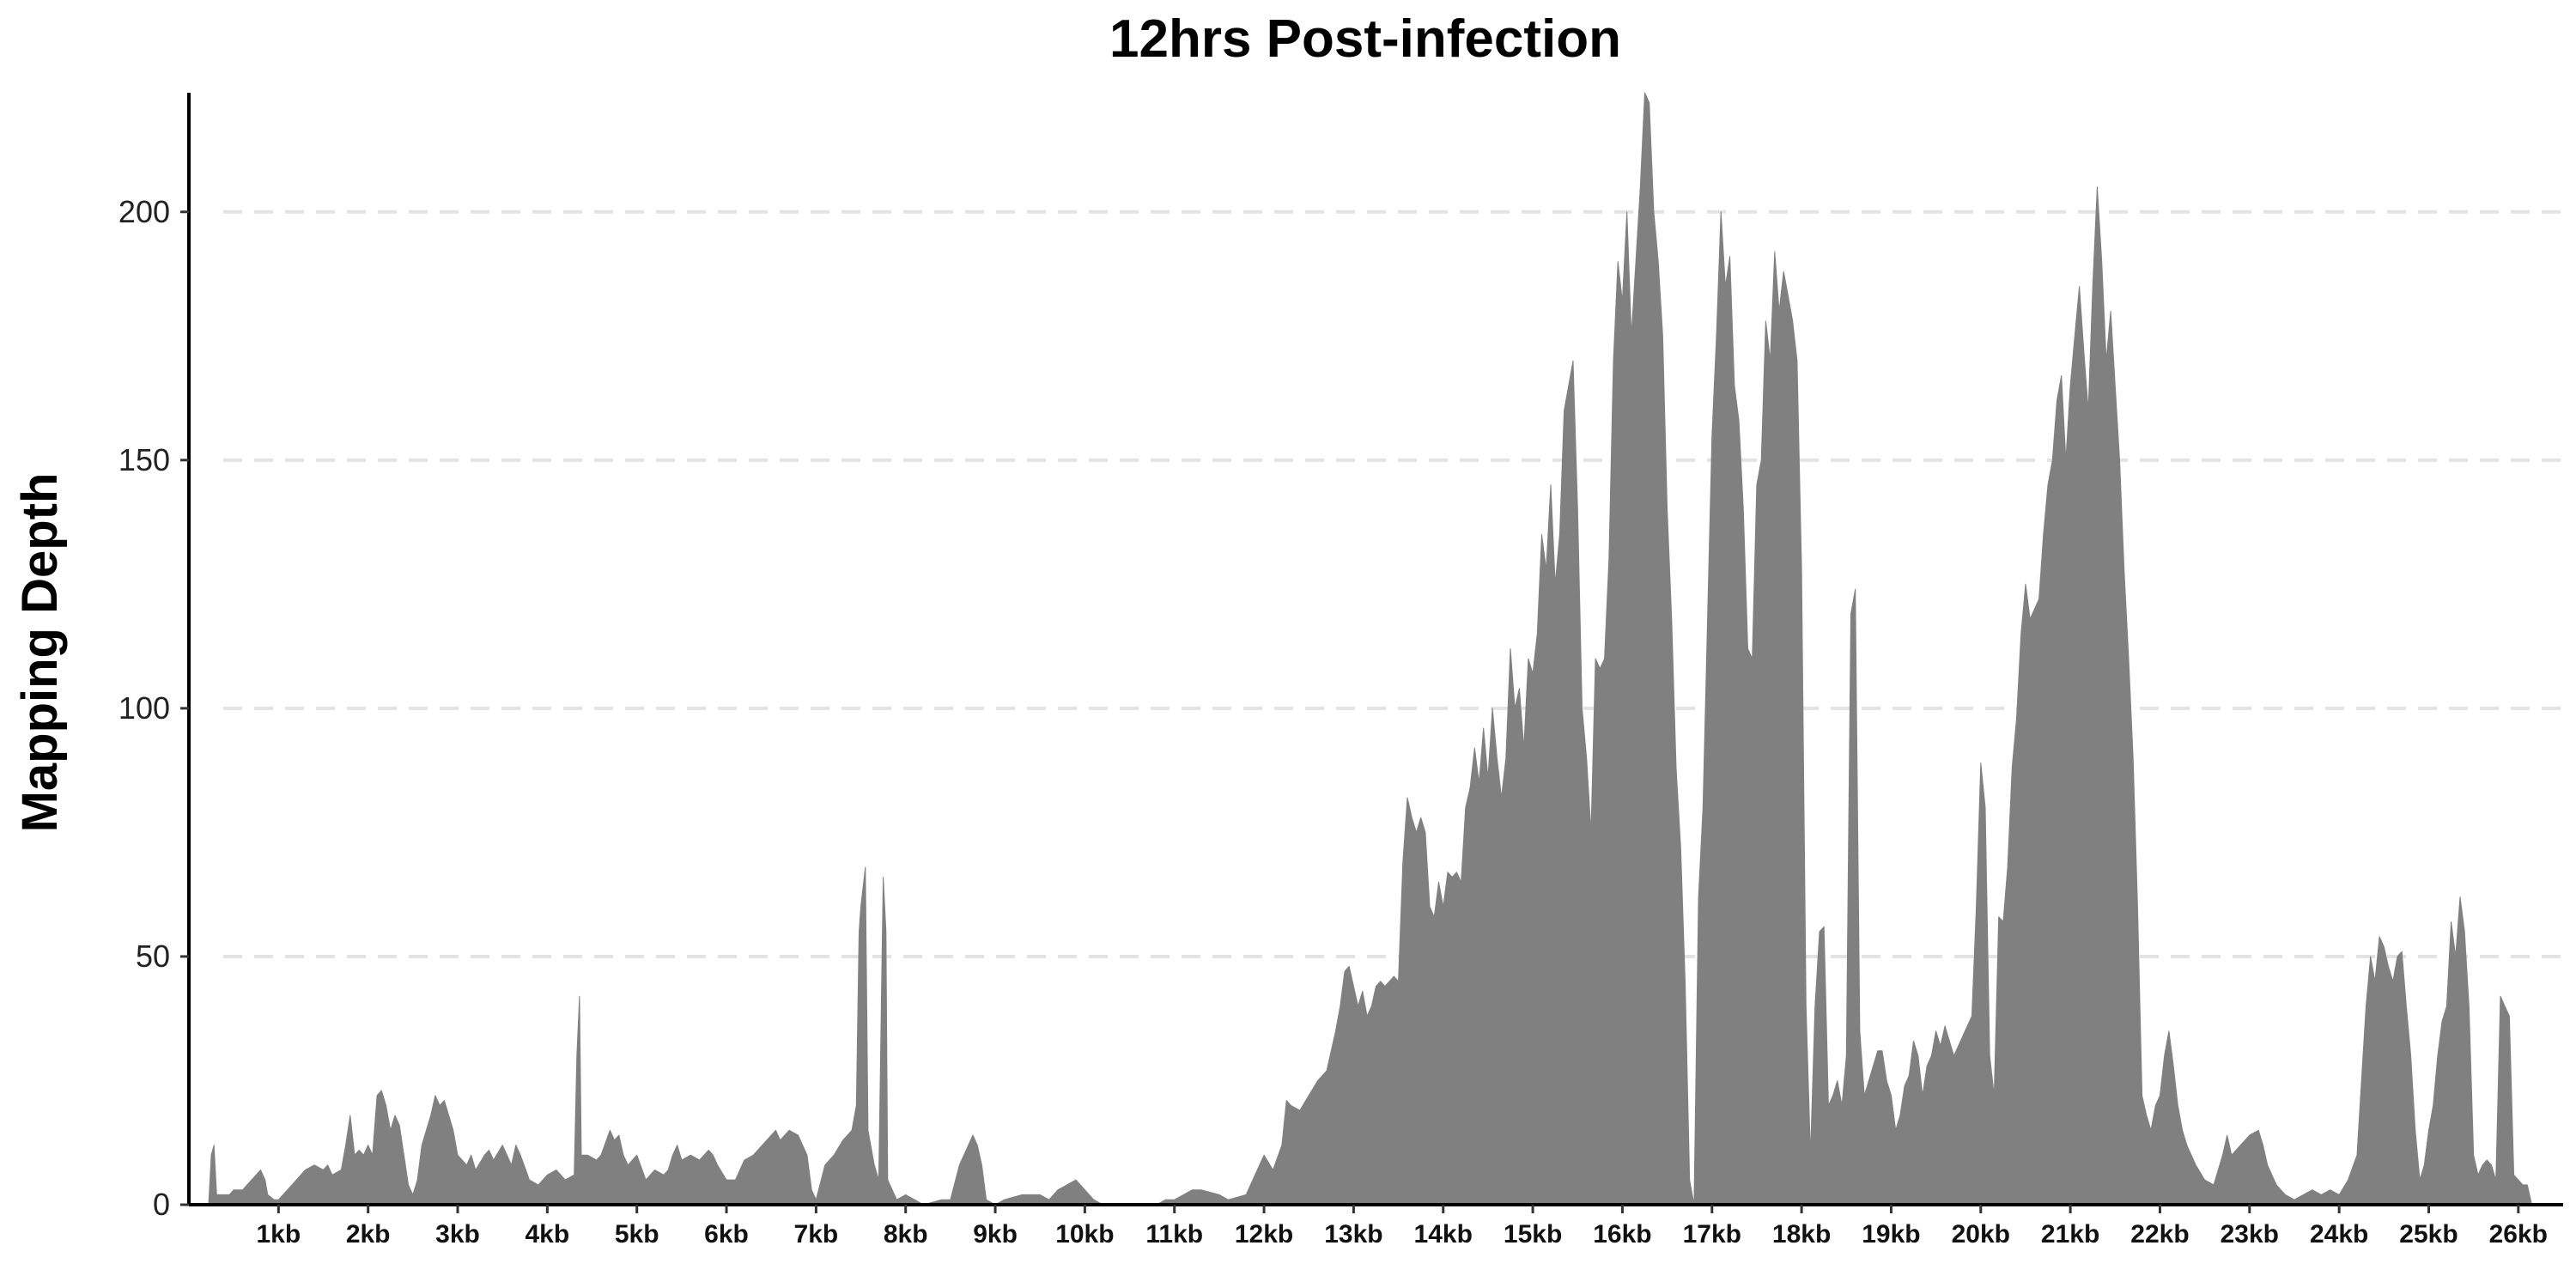 This screenshot has height=1288, width=2576. Describe the element at coordinates (144, 708) in the screenshot. I see `y-tick-label: 100` at that location.